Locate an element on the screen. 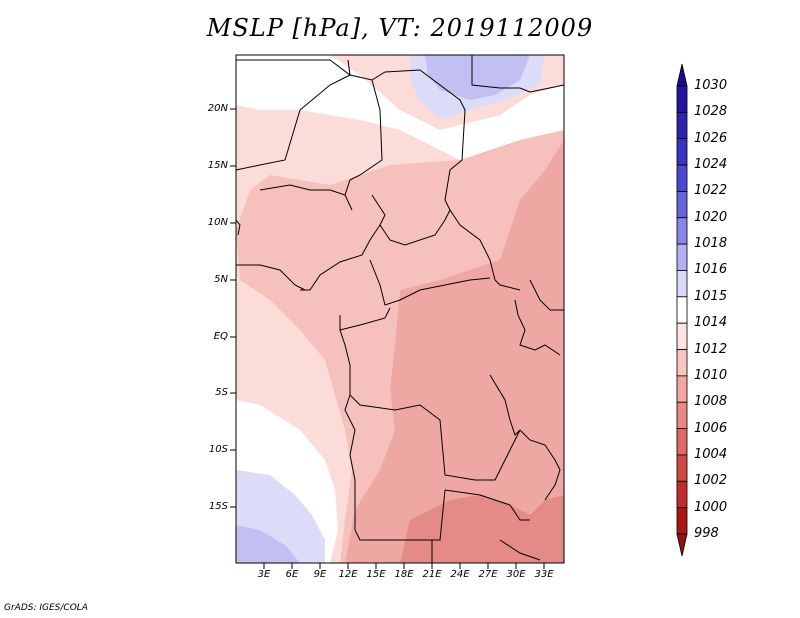 Image resolution: width=800 pixels, height=618 pixels. colorbar-label: 1014 is located at coordinates (711, 323).